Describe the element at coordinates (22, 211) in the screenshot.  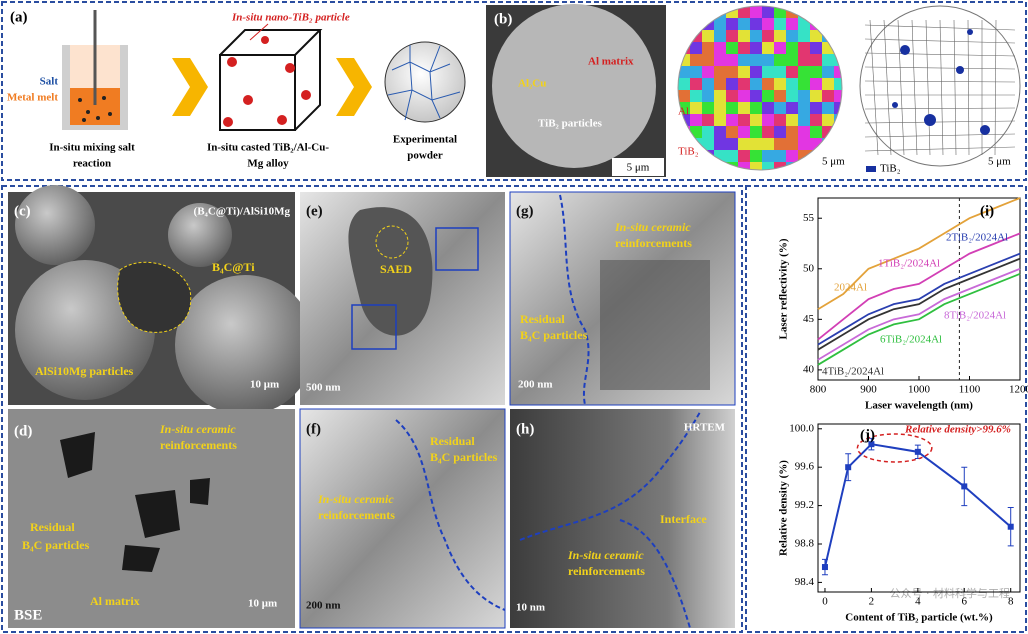
I see `panel-label: (c)` at that location.